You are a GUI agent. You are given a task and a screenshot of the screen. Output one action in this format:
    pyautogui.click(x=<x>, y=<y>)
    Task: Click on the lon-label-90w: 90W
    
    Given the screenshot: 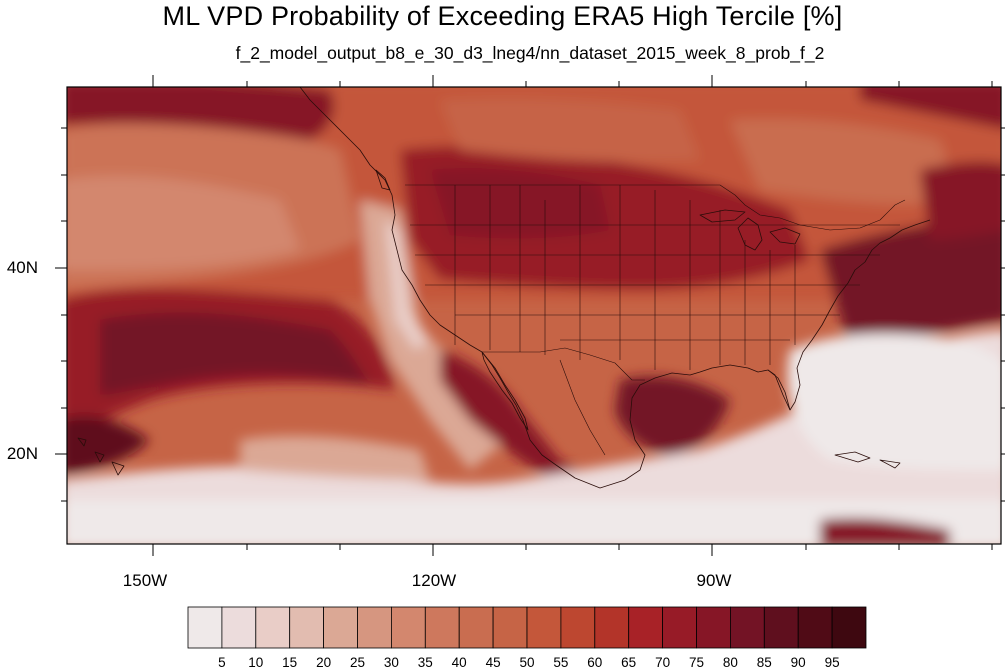 What is the action you would take?
    pyautogui.click(x=714, y=580)
    